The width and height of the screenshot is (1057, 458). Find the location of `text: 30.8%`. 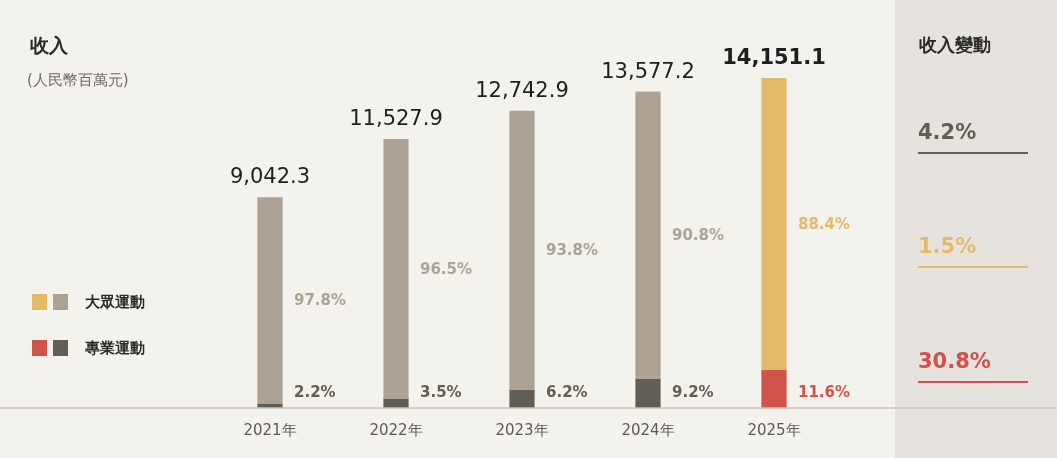

text: 30.8% is located at coordinates (954, 361).